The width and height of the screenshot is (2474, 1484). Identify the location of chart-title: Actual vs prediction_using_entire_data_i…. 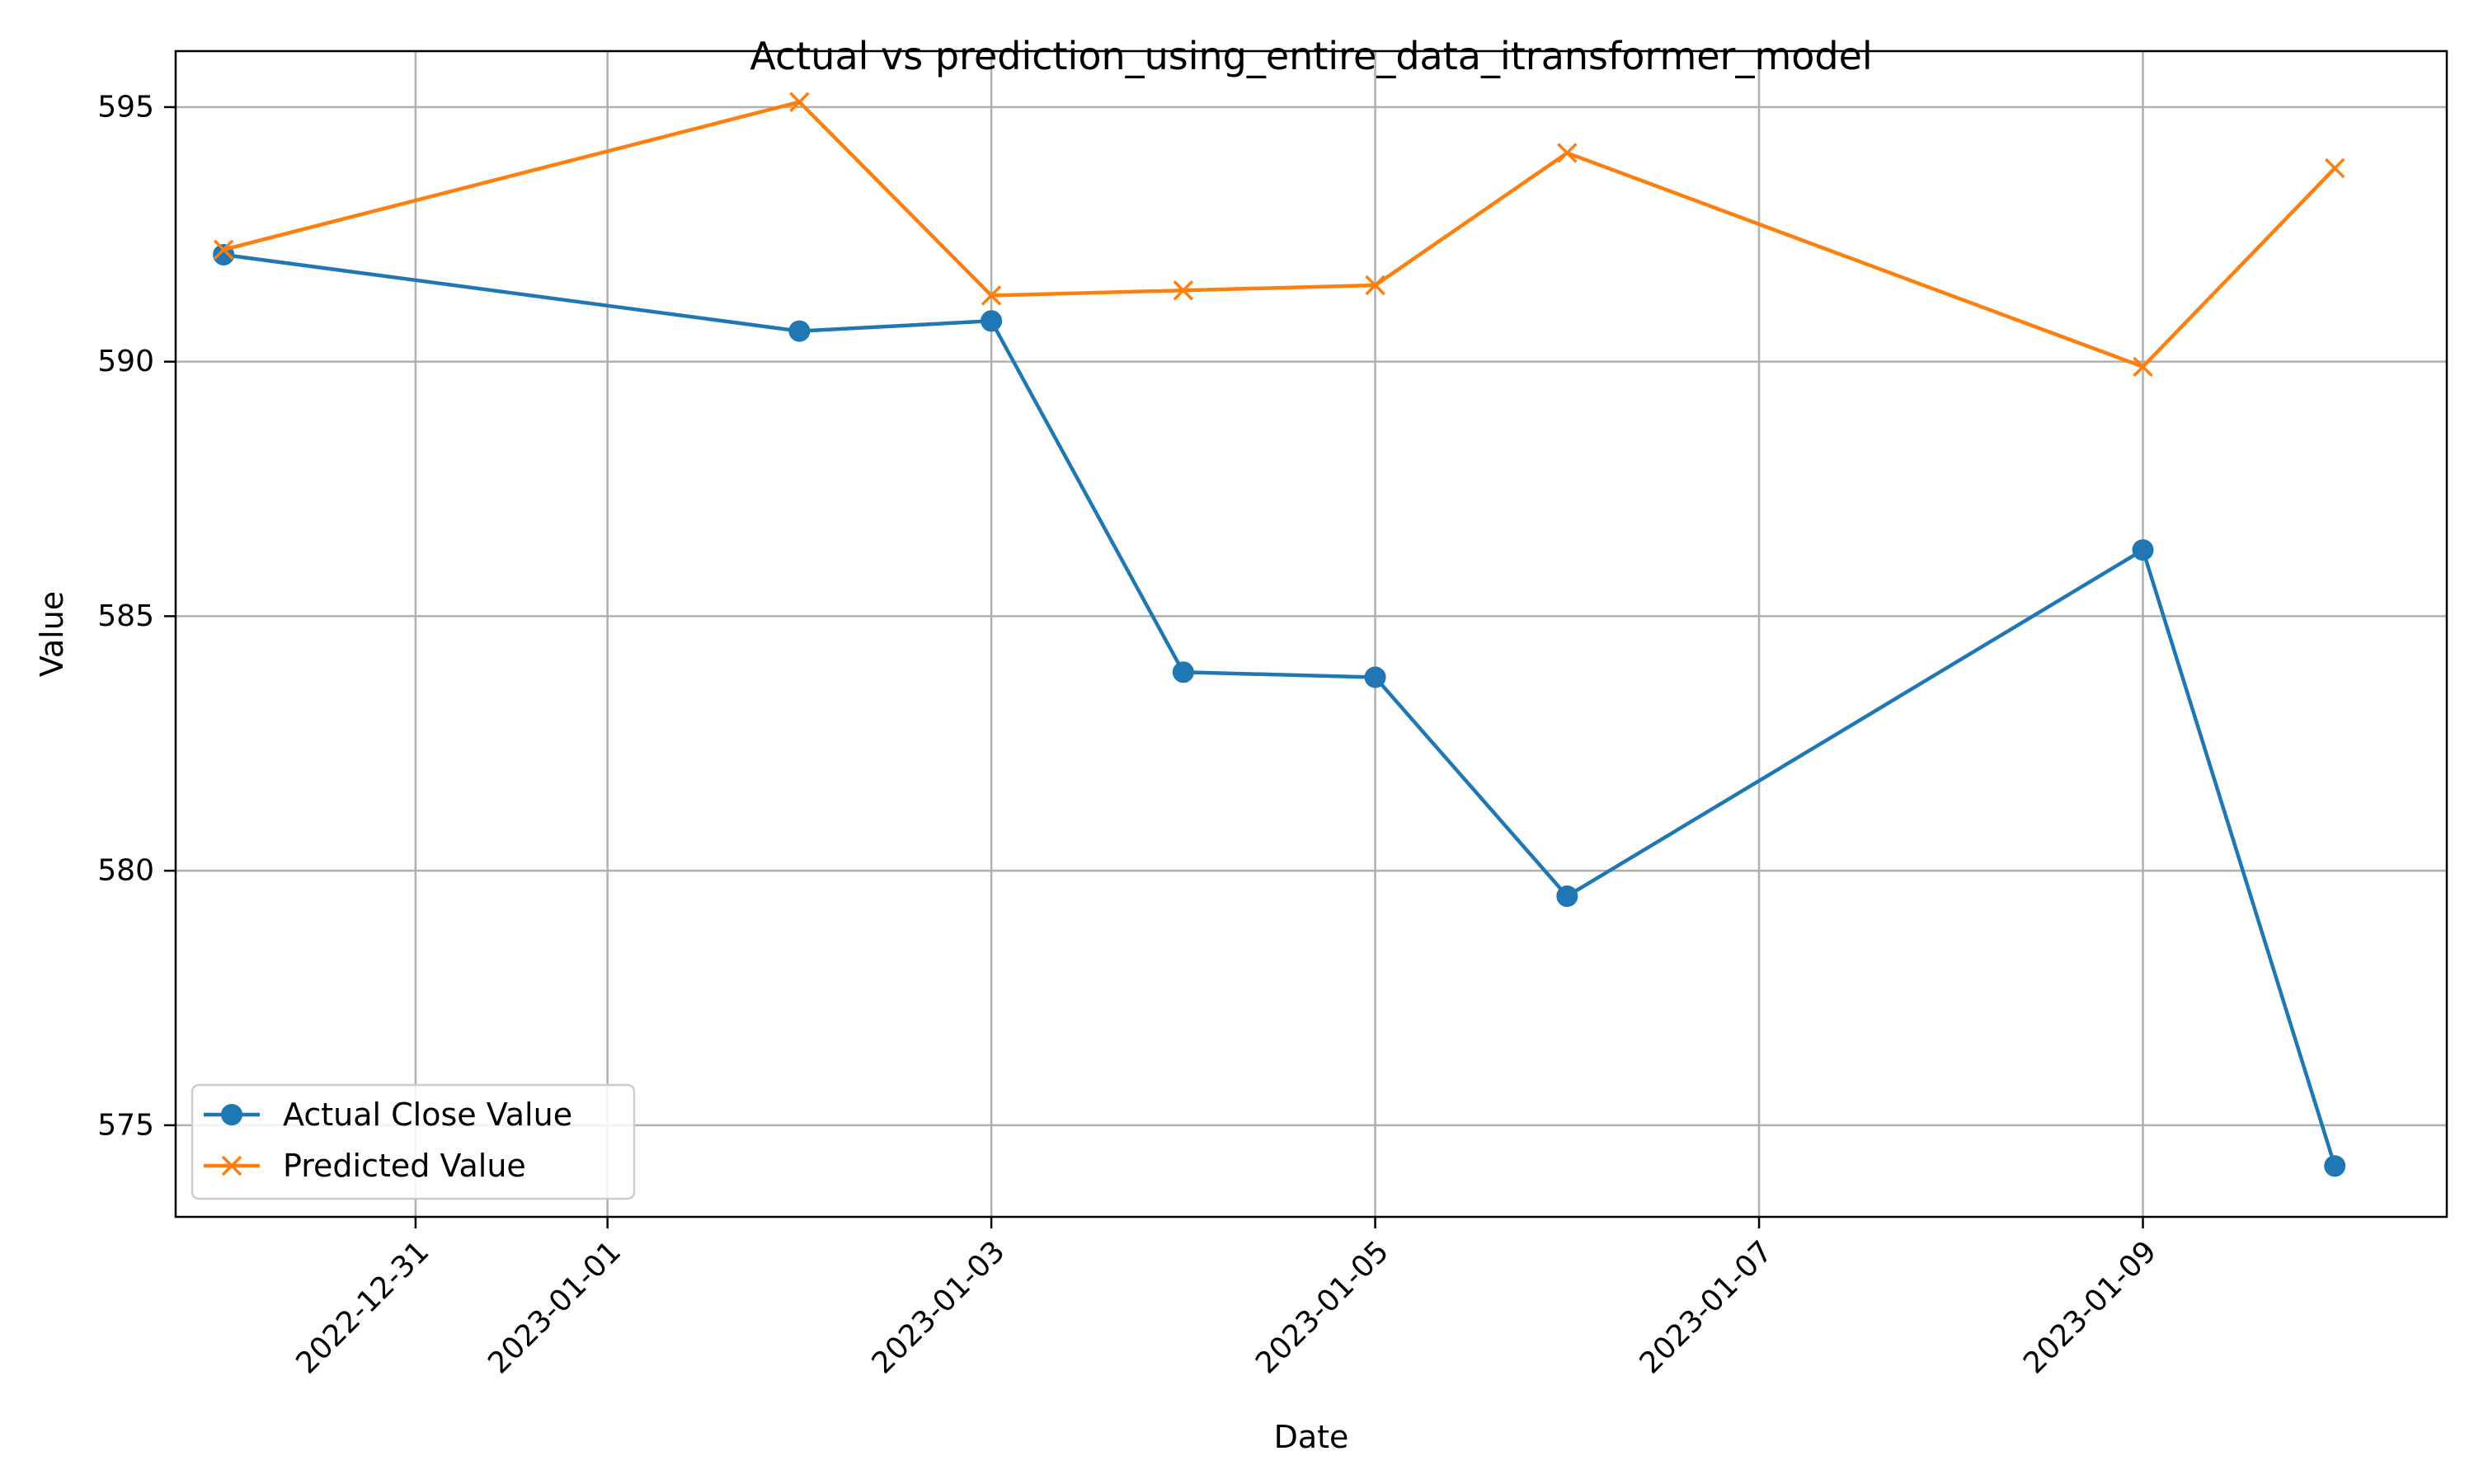
(1311, 56).